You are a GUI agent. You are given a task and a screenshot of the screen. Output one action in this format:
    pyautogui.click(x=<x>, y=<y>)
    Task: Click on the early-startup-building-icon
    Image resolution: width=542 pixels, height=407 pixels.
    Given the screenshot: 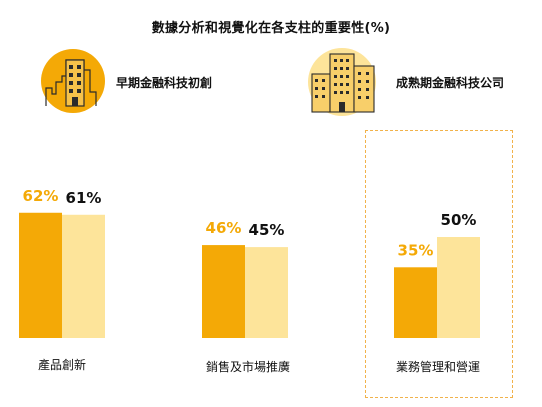 What is the action you would take?
    pyautogui.click(x=73, y=81)
    